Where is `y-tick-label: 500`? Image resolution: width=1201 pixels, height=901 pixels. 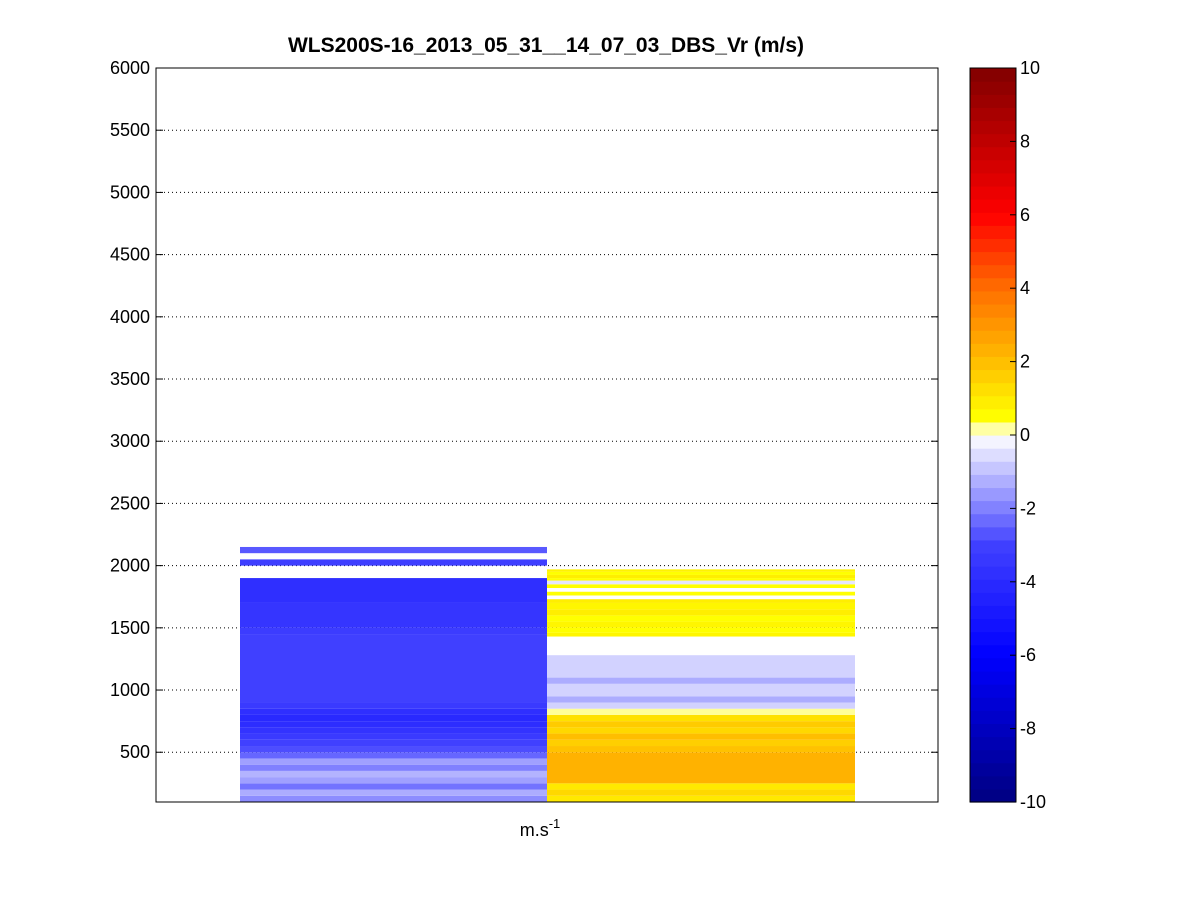 y-tick-label: 500 is located at coordinates (135, 752).